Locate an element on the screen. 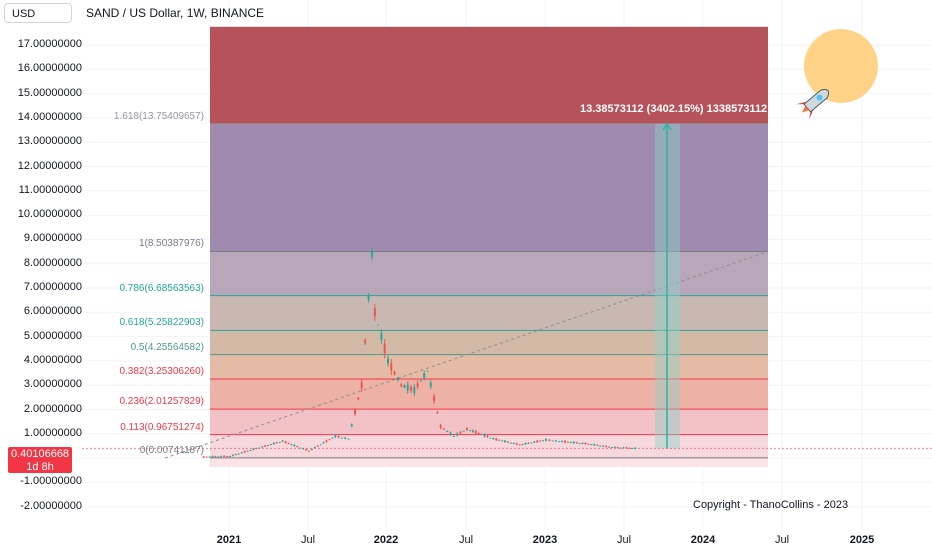 This screenshot has height=550, width=932. y-axis-label: -1.00000000 is located at coordinates (51, 481).